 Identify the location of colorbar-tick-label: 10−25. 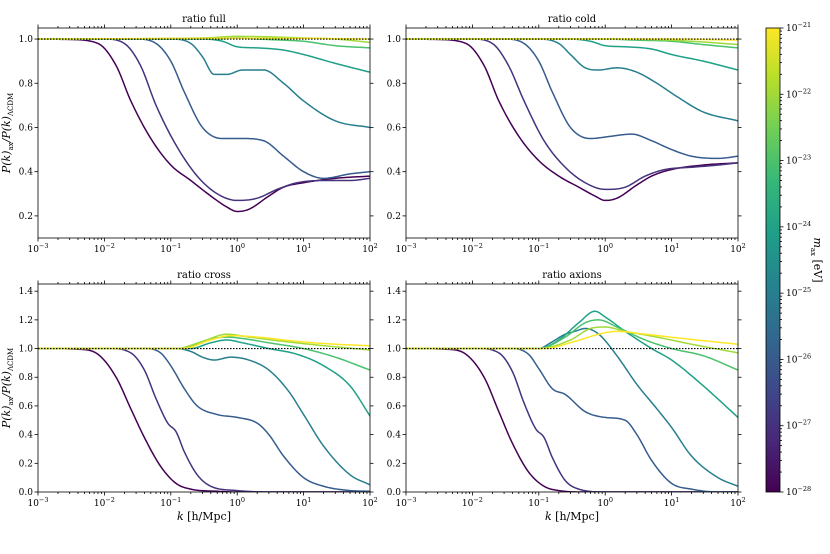
(798, 292).